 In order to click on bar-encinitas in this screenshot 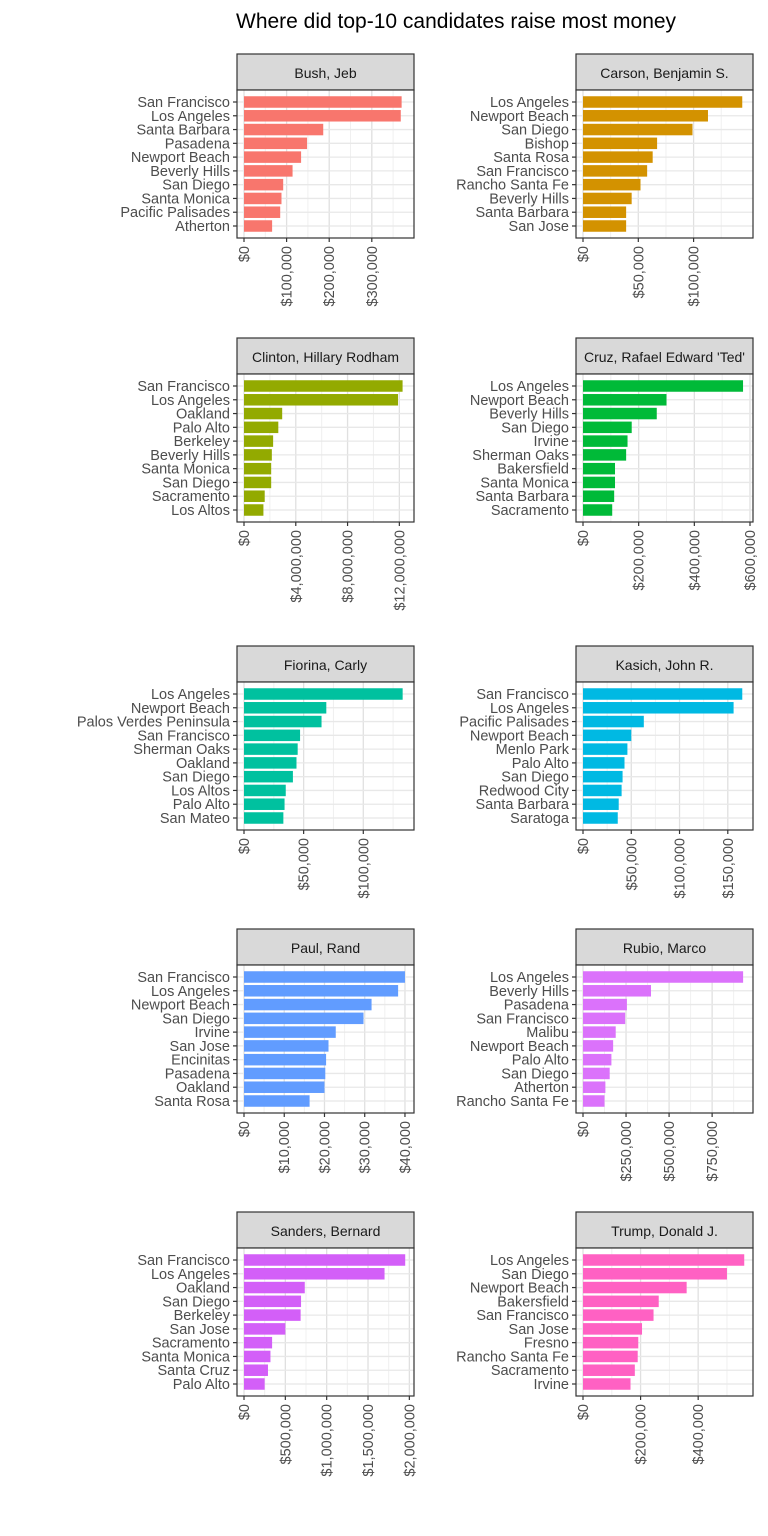, I will do `click(285, 1059)`.